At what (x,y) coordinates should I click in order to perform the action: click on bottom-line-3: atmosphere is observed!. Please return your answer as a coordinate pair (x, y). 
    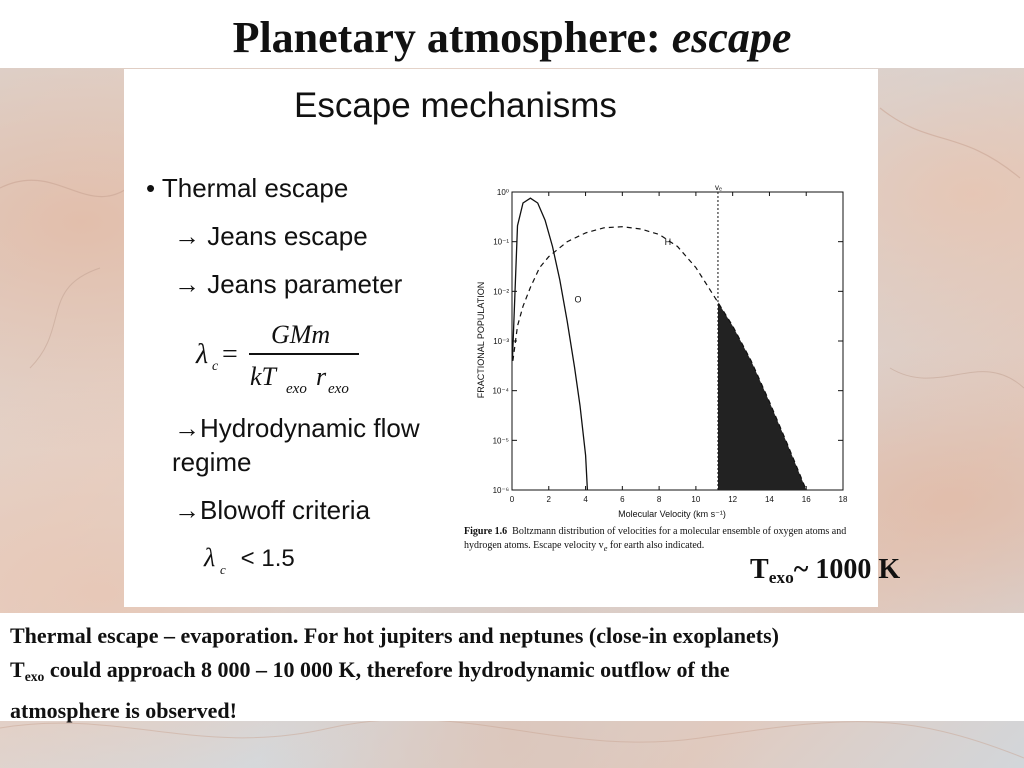
    Looking at the image, I should click on (123, 711).